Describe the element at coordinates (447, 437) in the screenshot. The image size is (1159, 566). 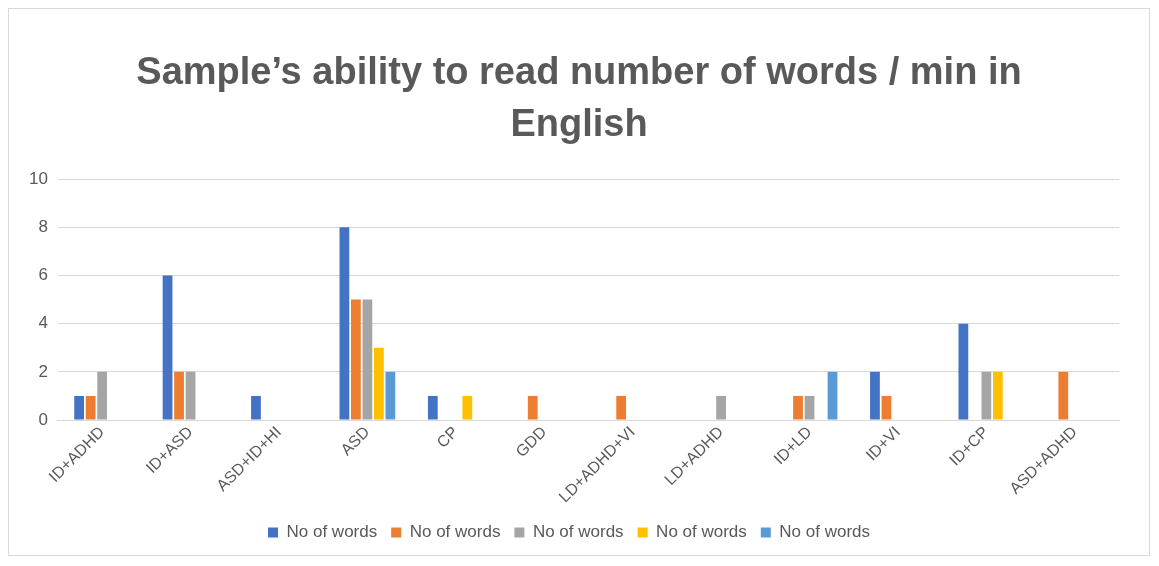
I see `x-tick-label: CP` at that location.